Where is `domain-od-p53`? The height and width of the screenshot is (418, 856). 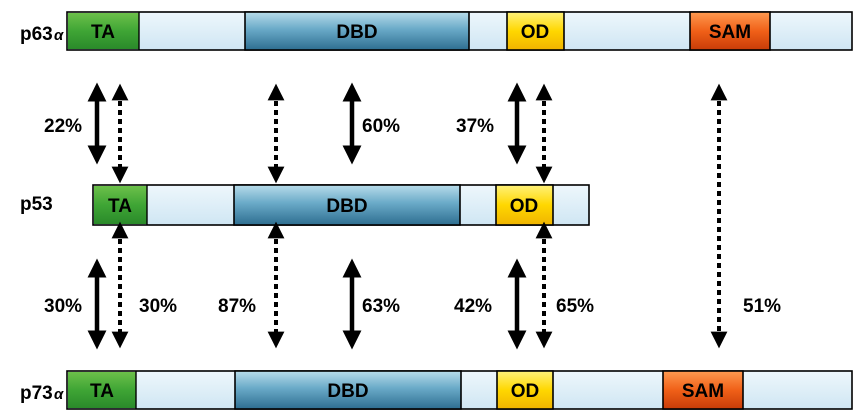
domain-od-p53 is located at coordinates (524, 205).